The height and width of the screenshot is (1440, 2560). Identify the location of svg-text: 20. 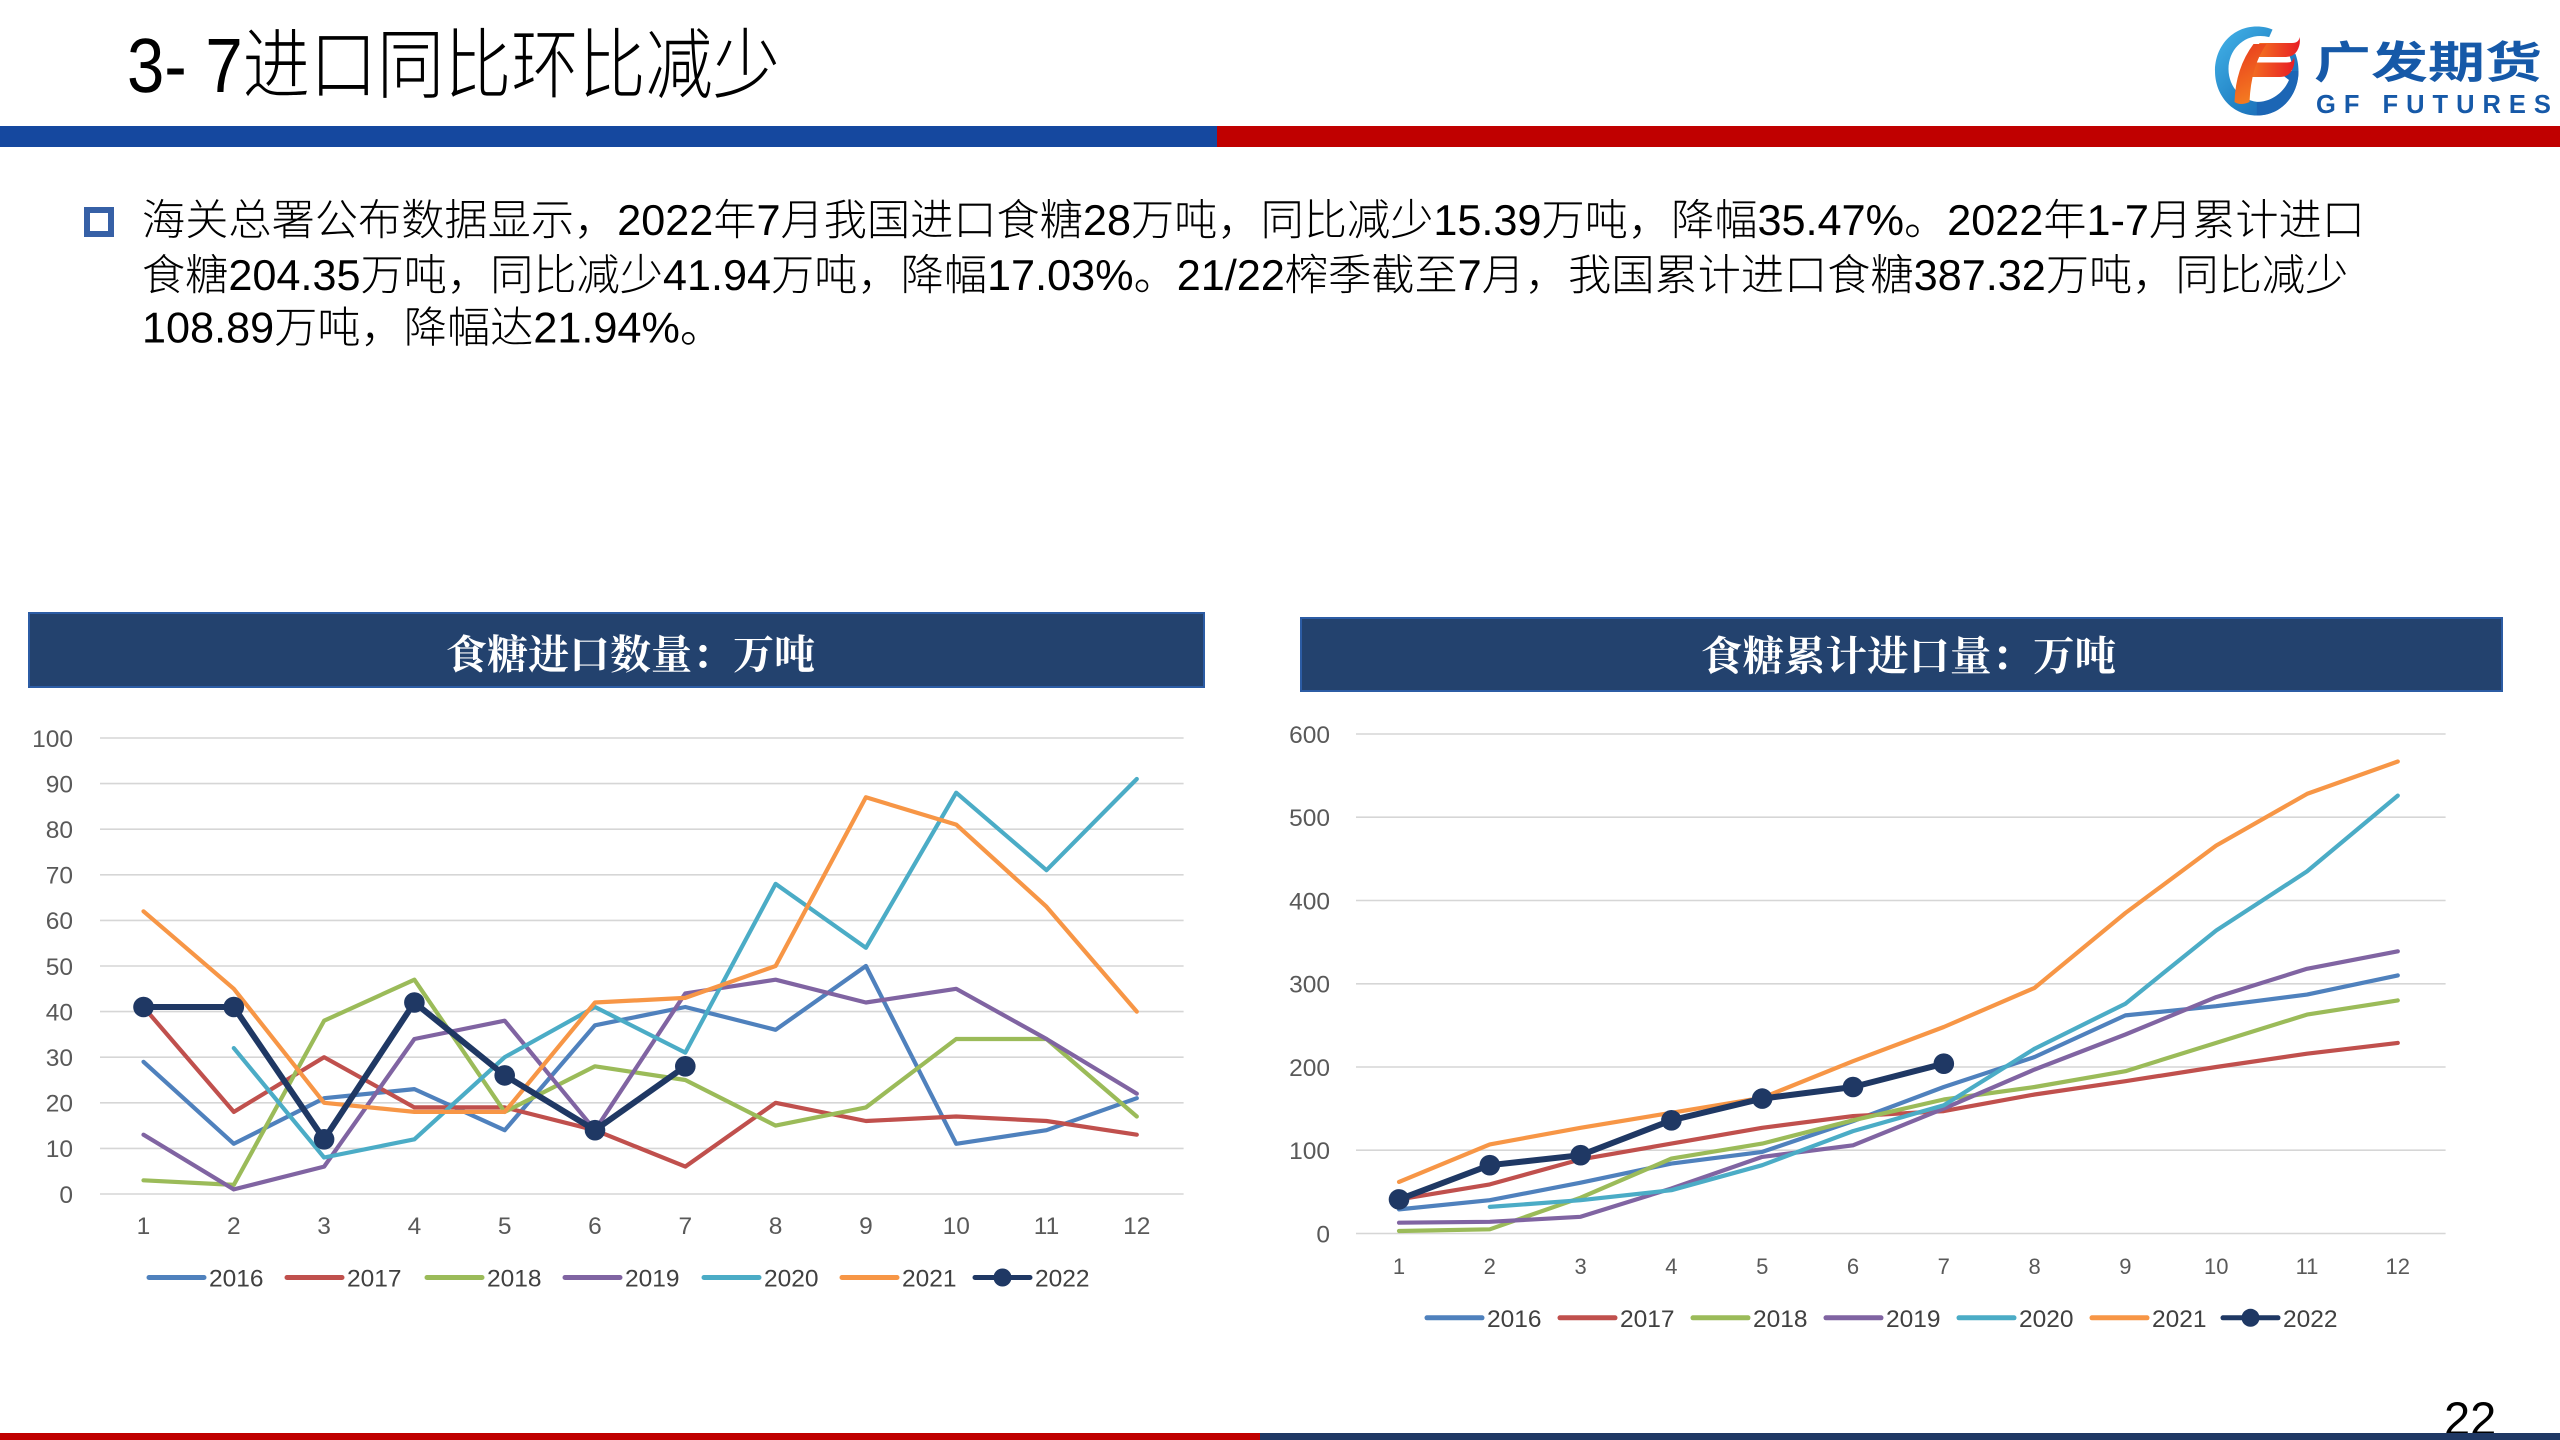
(59, 1104).